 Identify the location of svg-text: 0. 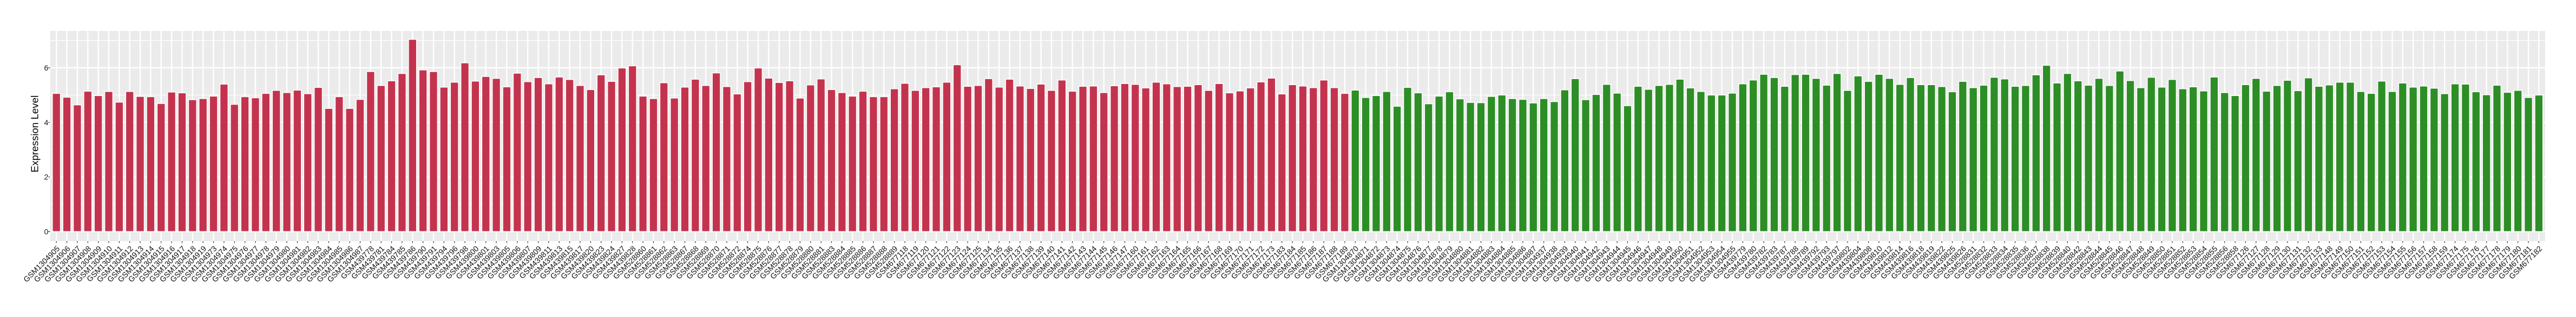
(46, 232).